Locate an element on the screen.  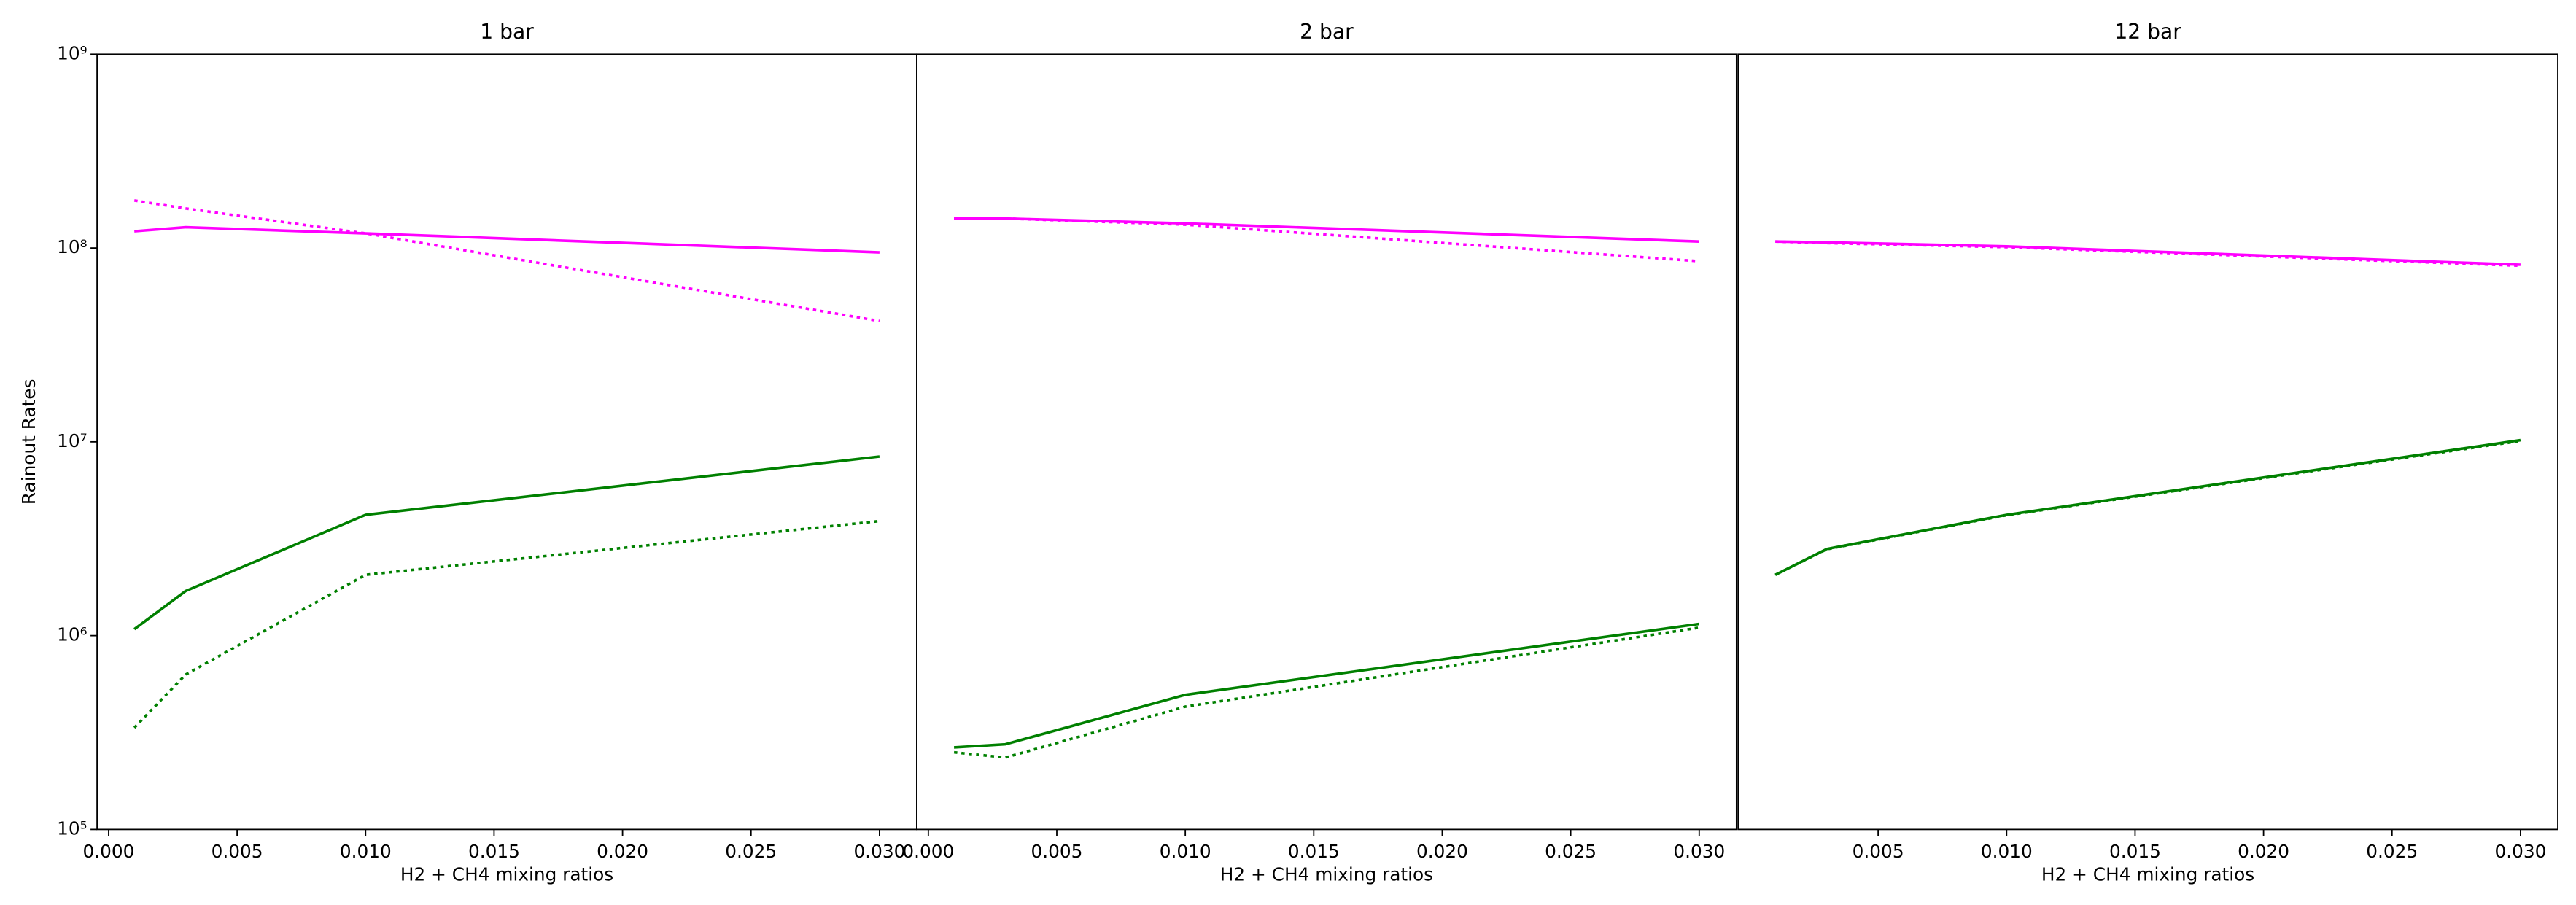
y-tick-label: 10⁷ is located at coordinates (72, 441).